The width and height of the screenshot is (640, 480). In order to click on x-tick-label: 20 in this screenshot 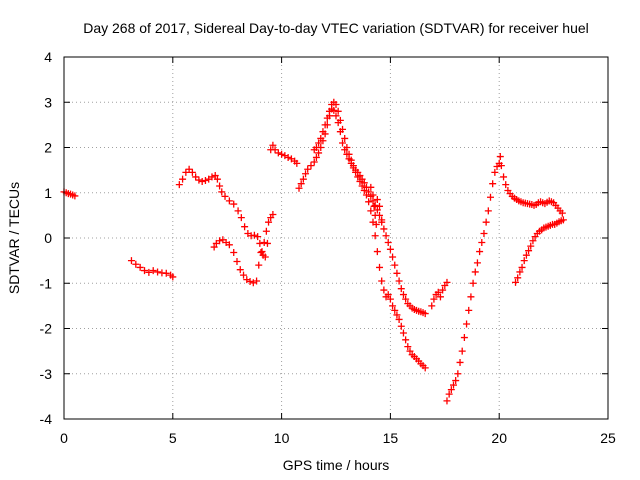, I will do `click(499, 438)`.